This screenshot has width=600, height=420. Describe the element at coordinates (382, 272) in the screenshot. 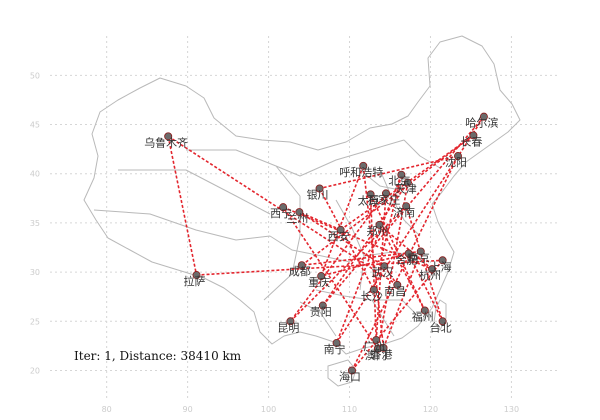

I see `city-label: 武汉` at that location.